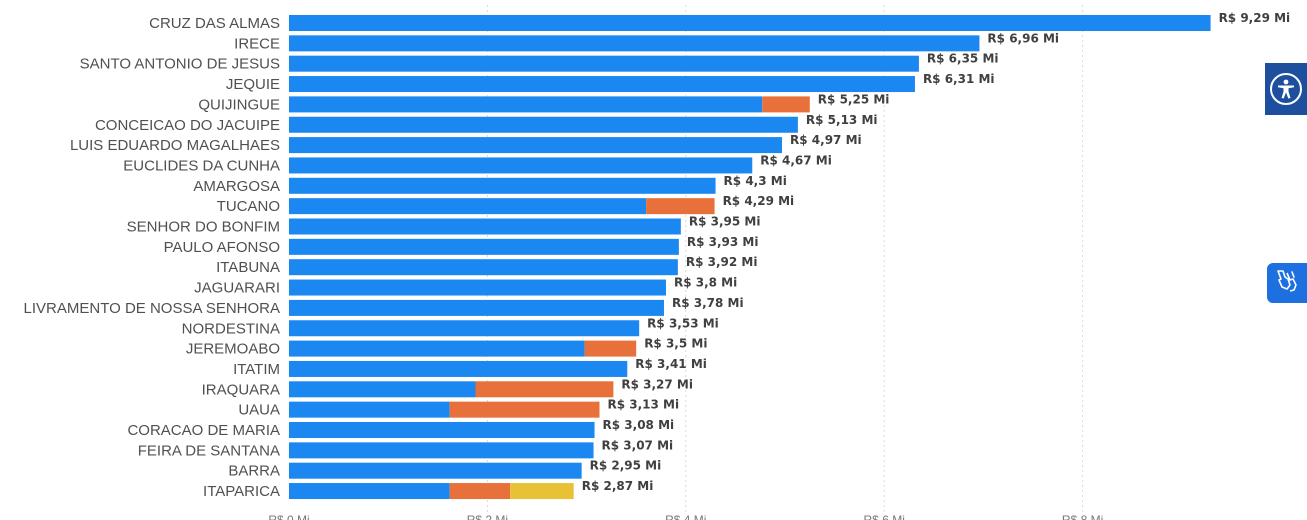 The image size is (1307, 520). What do you see at coordinates (657, 384) in the screenshot?
I see `data-label: R$ 3,27 Mi` at bounding box center [657, 384].